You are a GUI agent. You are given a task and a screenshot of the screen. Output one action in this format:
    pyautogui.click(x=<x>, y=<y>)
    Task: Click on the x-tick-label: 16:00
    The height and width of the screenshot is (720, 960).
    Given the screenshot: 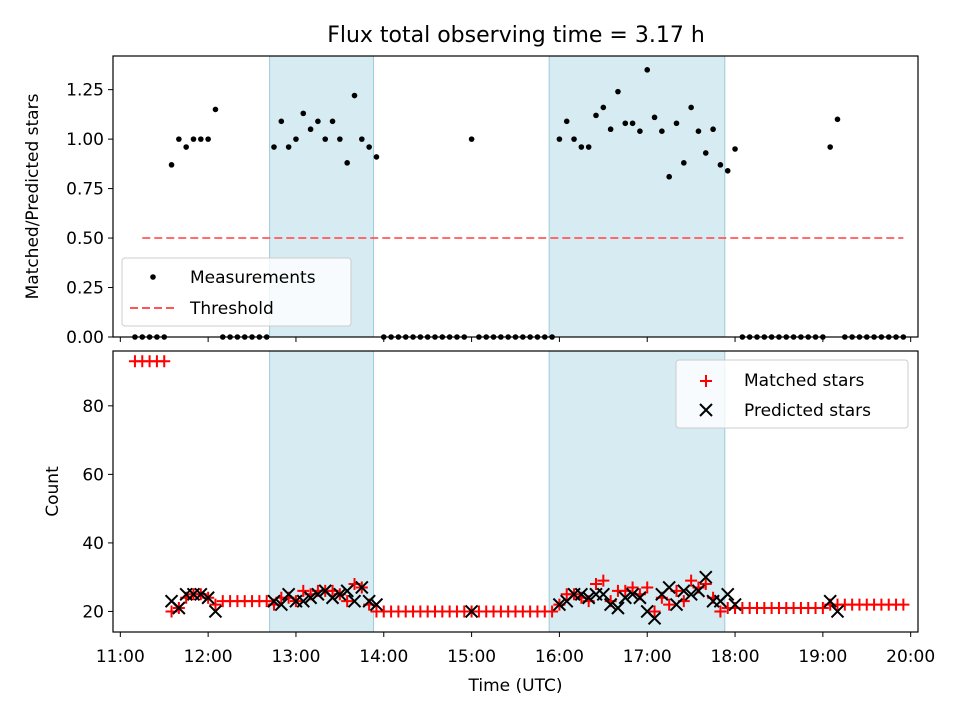 What is the action you would take?
    pyautogui.click(x=559, y=657)
    